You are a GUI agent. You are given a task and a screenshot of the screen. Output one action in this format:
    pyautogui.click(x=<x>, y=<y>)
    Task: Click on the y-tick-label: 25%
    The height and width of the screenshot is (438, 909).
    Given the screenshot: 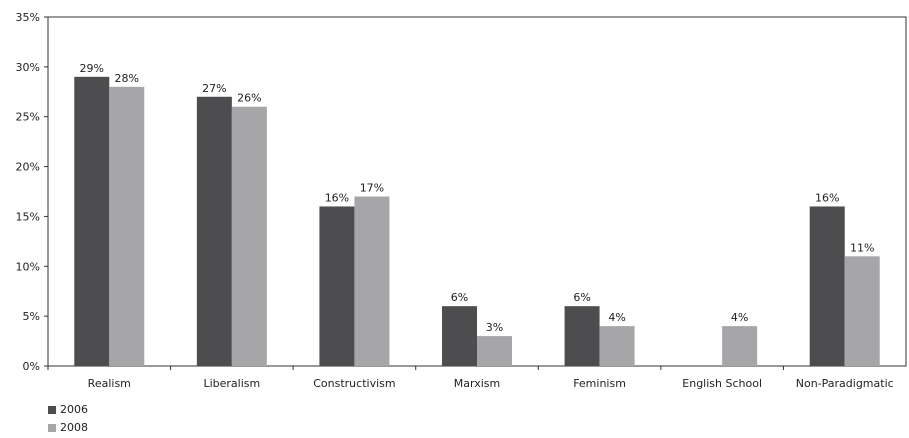 What is the action you would take?
    pyautogui.click(x=28, y=117)
    